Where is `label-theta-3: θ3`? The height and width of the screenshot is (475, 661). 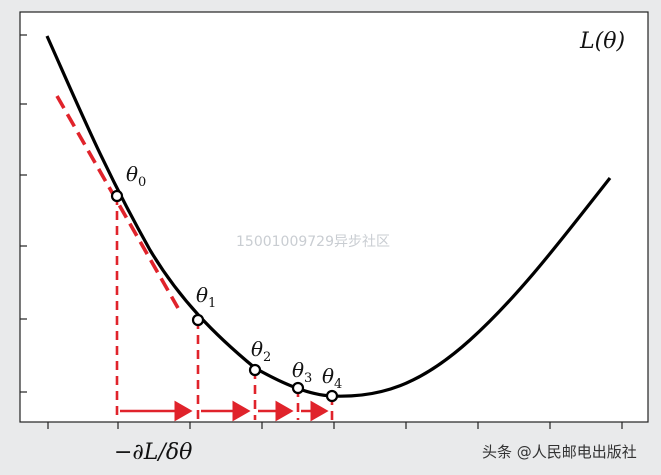
label-theta-3: θ3 is located at coordinates (302, 372).